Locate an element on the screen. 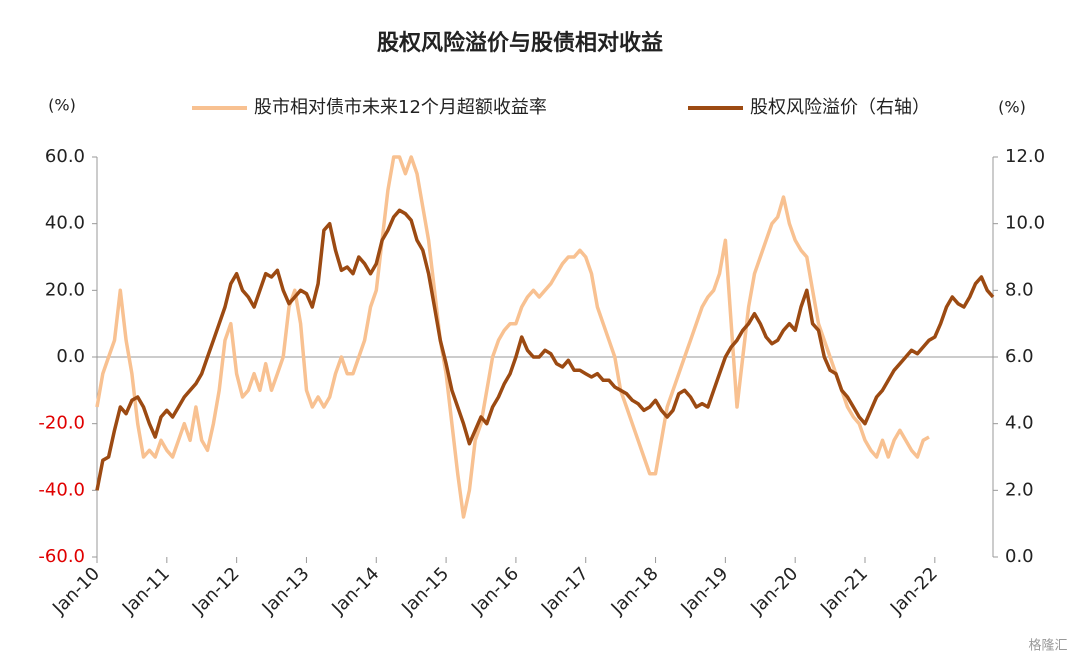 Image resolution: width=1076 pixels, height=666 pixels. x-tick-label: Jan-13 is located at coordinates (286, 591).